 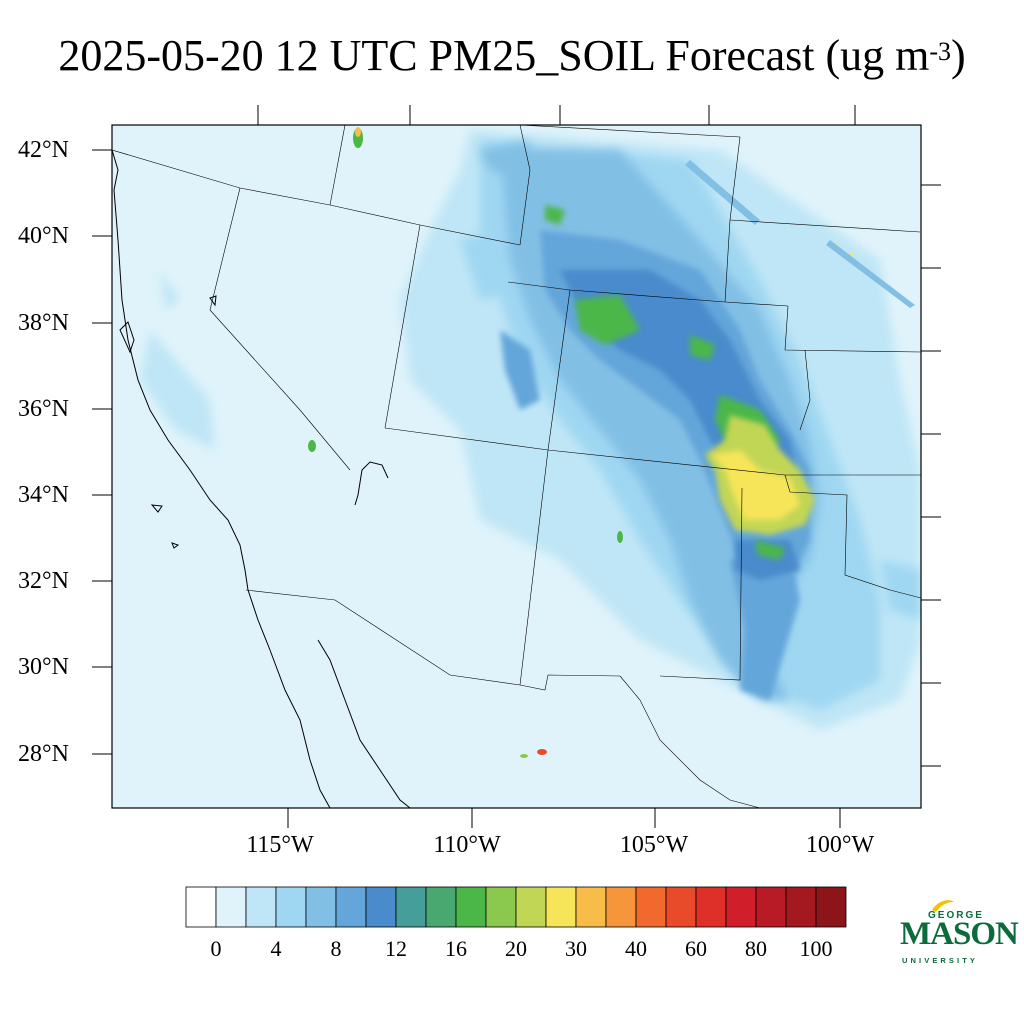 What do you see at coordinates (696, 948) in the screenshot?
I see `colorbar-label: 60` at bounding box center [696, 948].